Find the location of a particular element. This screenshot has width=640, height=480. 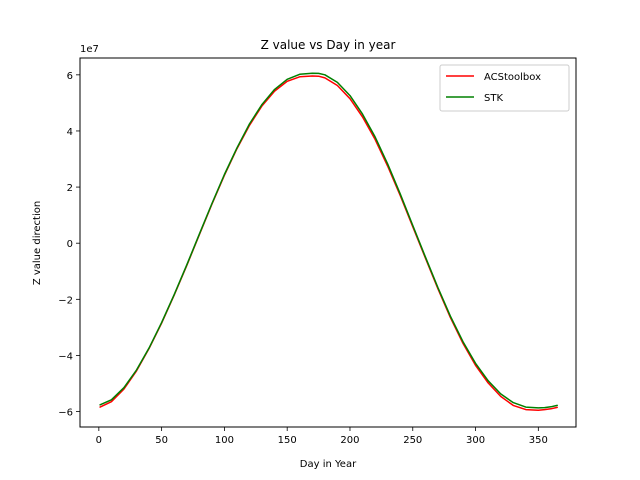

y-axis: −6 −4 −2 0 2 4 6 is located at coordinates (69, 245).